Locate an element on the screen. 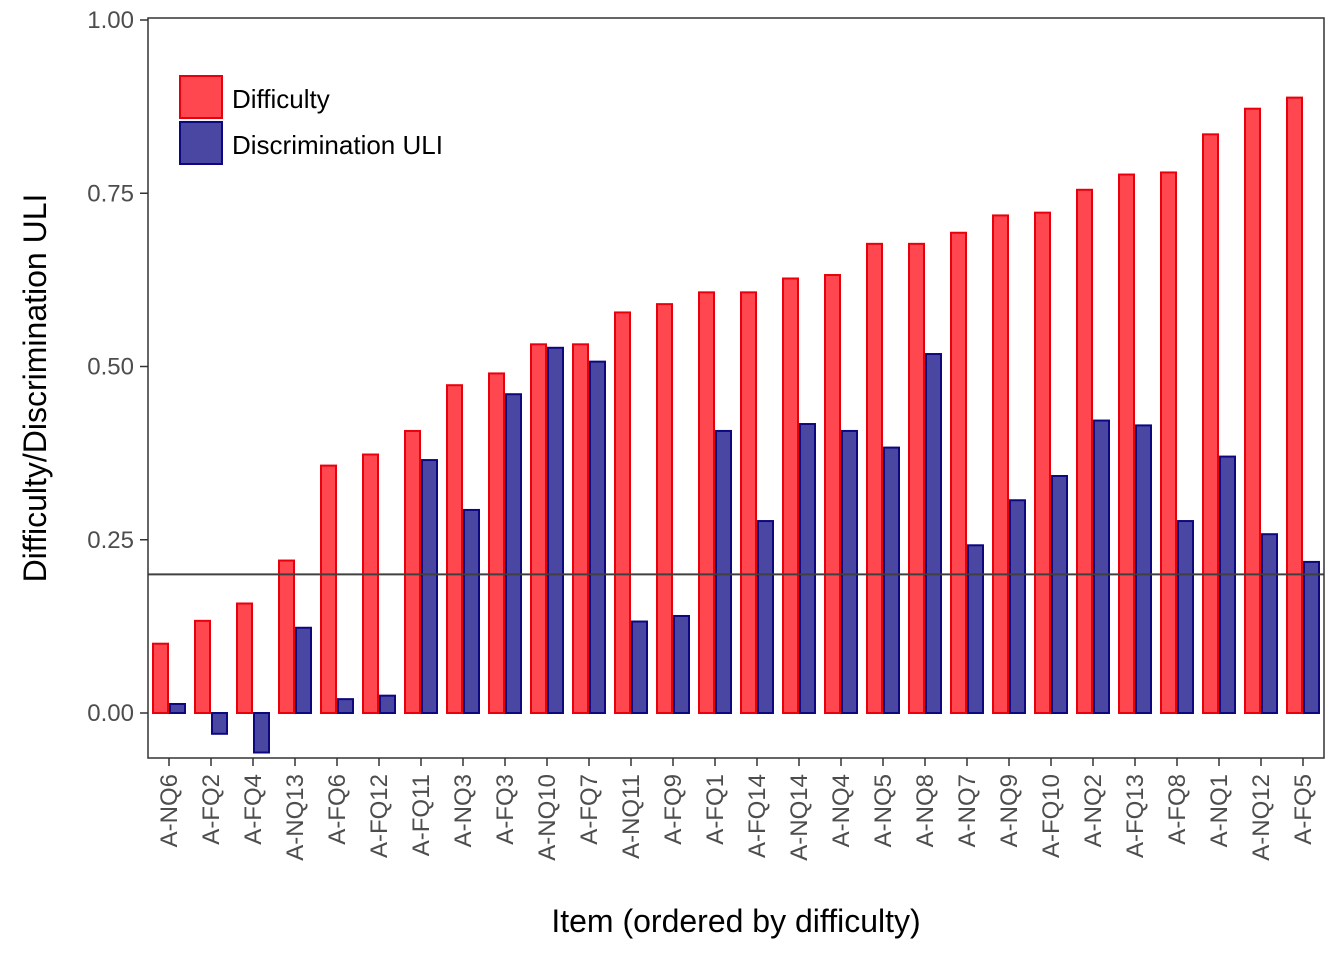 Image resolution: width=1344 pixels, height=960 pixels. bar-discrimination-uli-a-fq3 is located at coordinates (513, 553).